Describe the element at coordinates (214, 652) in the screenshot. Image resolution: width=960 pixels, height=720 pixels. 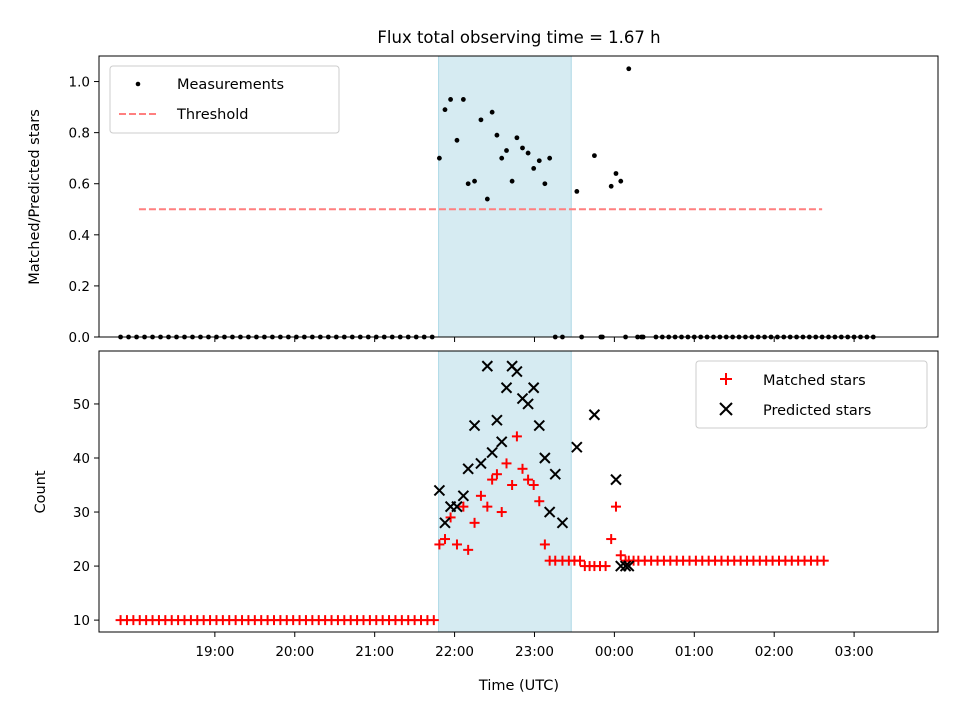
I see `count-x-tick-label: 19:00` at that location.